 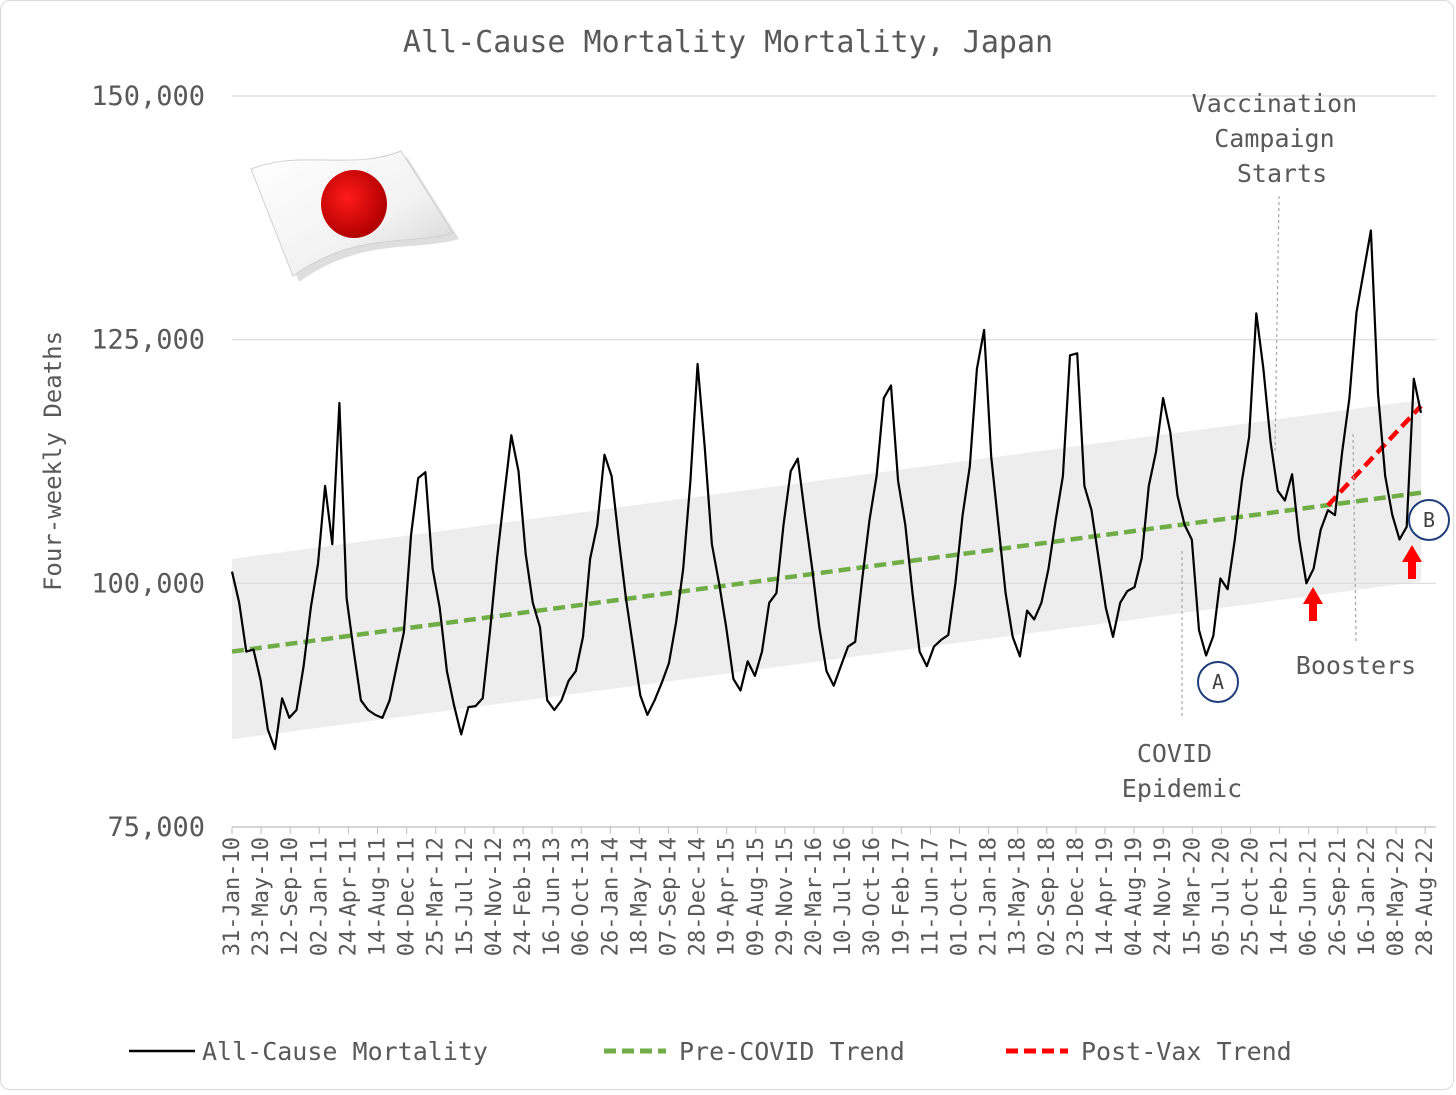 I want to click on x-tick-label: 24-Nov-19, so click(x=1163, y=896).